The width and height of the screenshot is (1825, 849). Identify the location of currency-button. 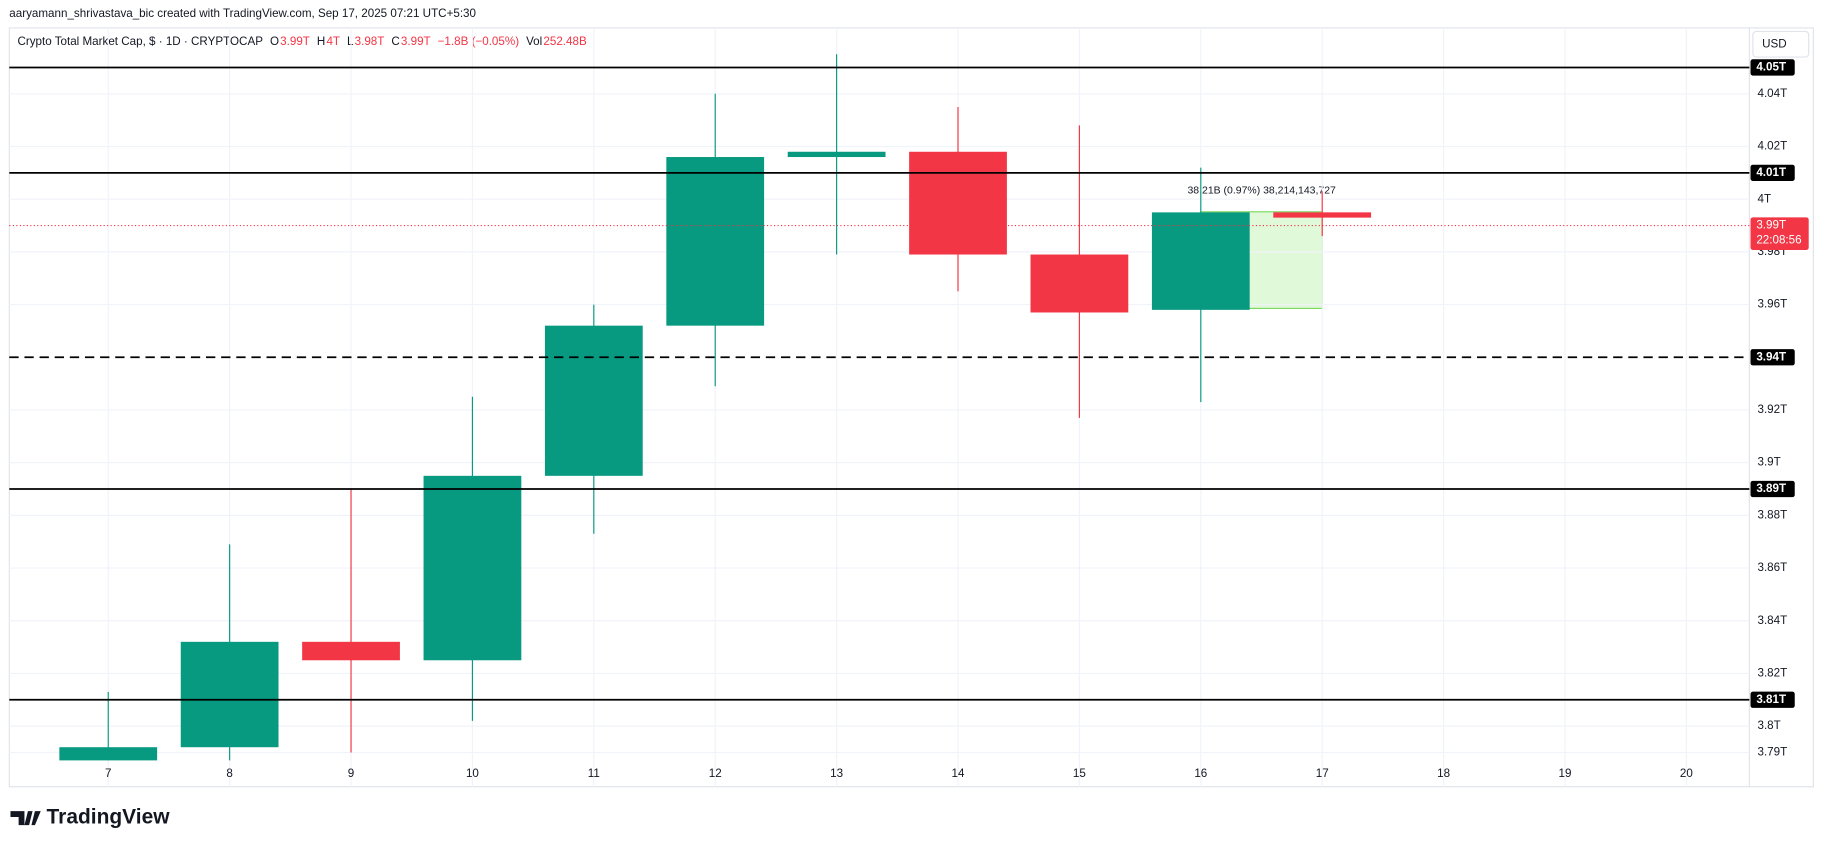
(1781, 44).